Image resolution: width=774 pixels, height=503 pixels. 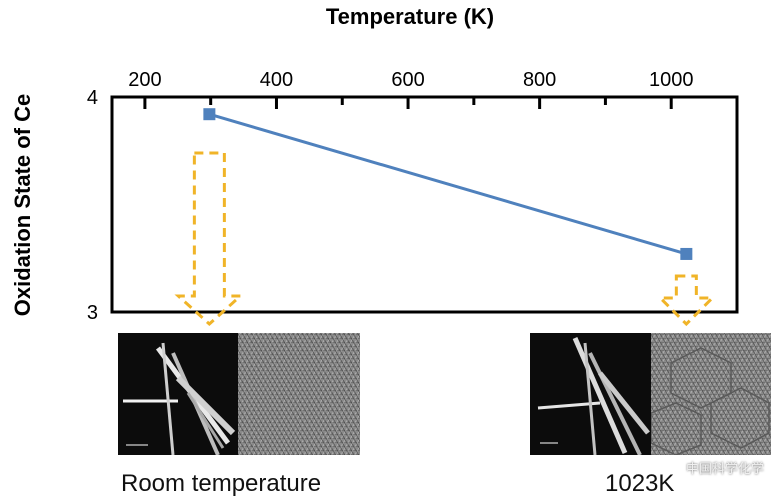 I want to click on y-tick-label: 4, so click(x=92, y=98).